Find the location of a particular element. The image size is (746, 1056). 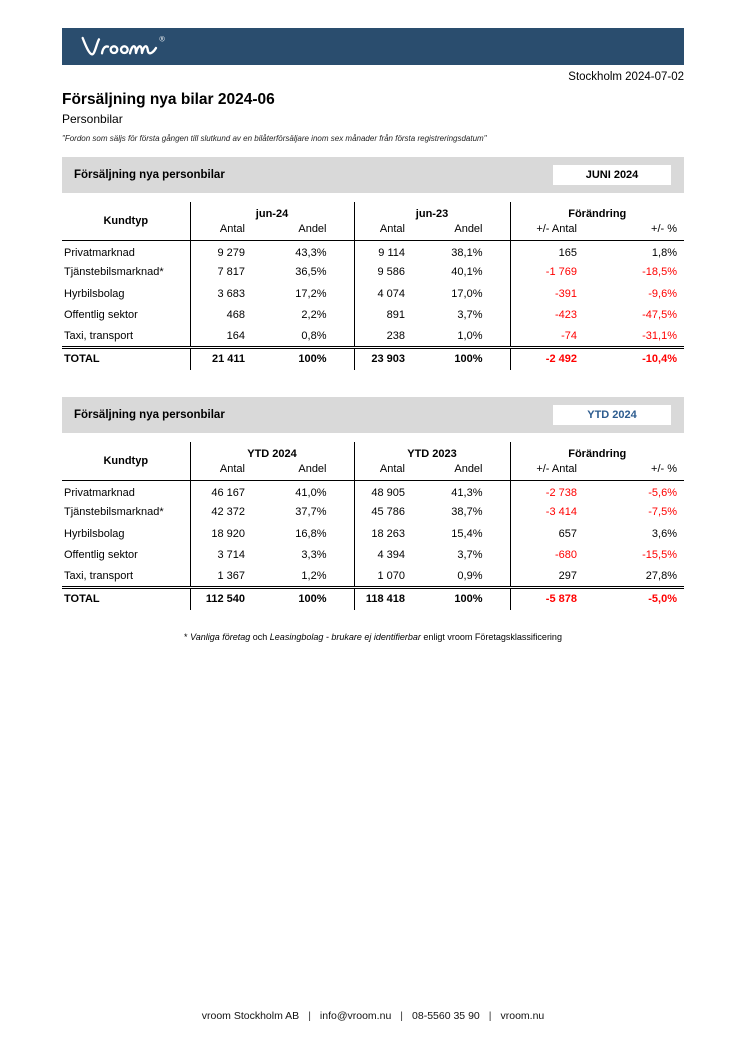

value-cell: 4 394 is located at coordinates (392, 555).